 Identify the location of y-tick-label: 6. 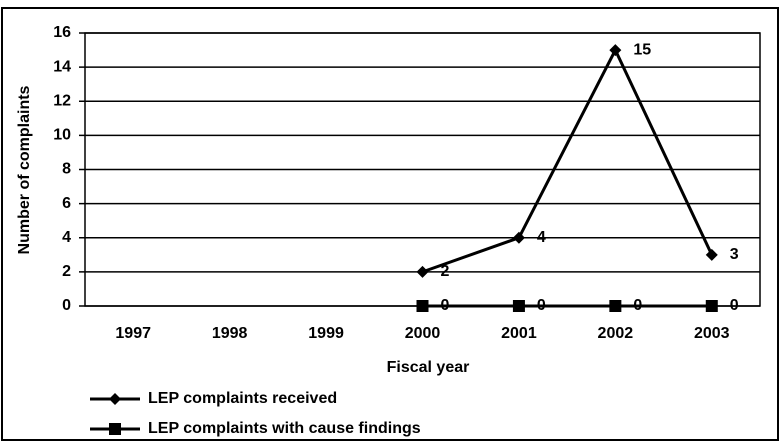
(66, 203).